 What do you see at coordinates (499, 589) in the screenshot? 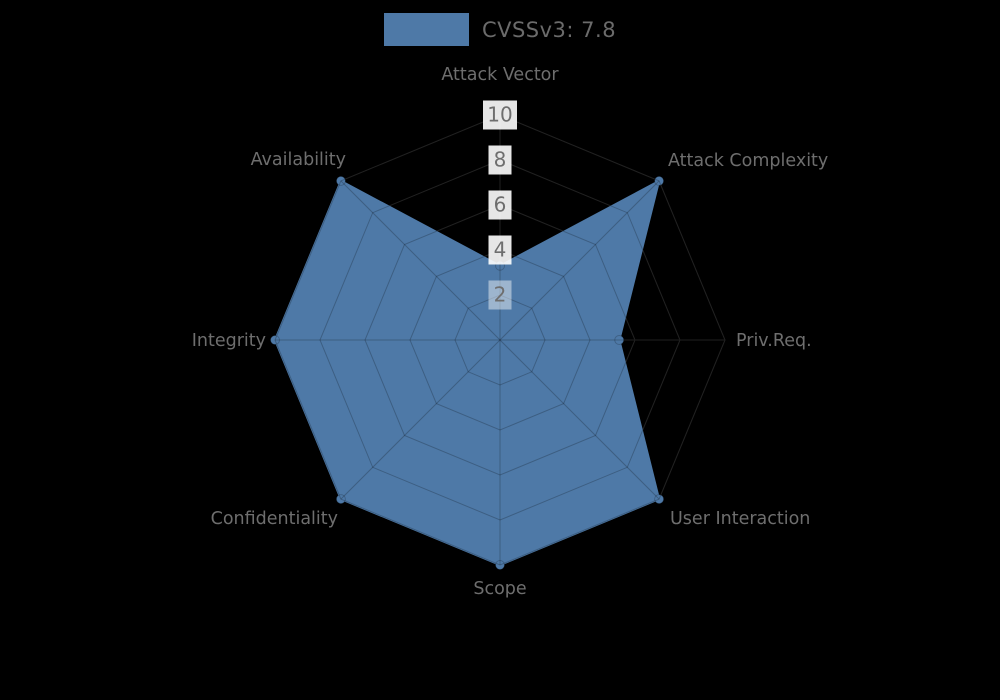
I see `axis-label-scope: Scope` at bounding box center [499, 589].